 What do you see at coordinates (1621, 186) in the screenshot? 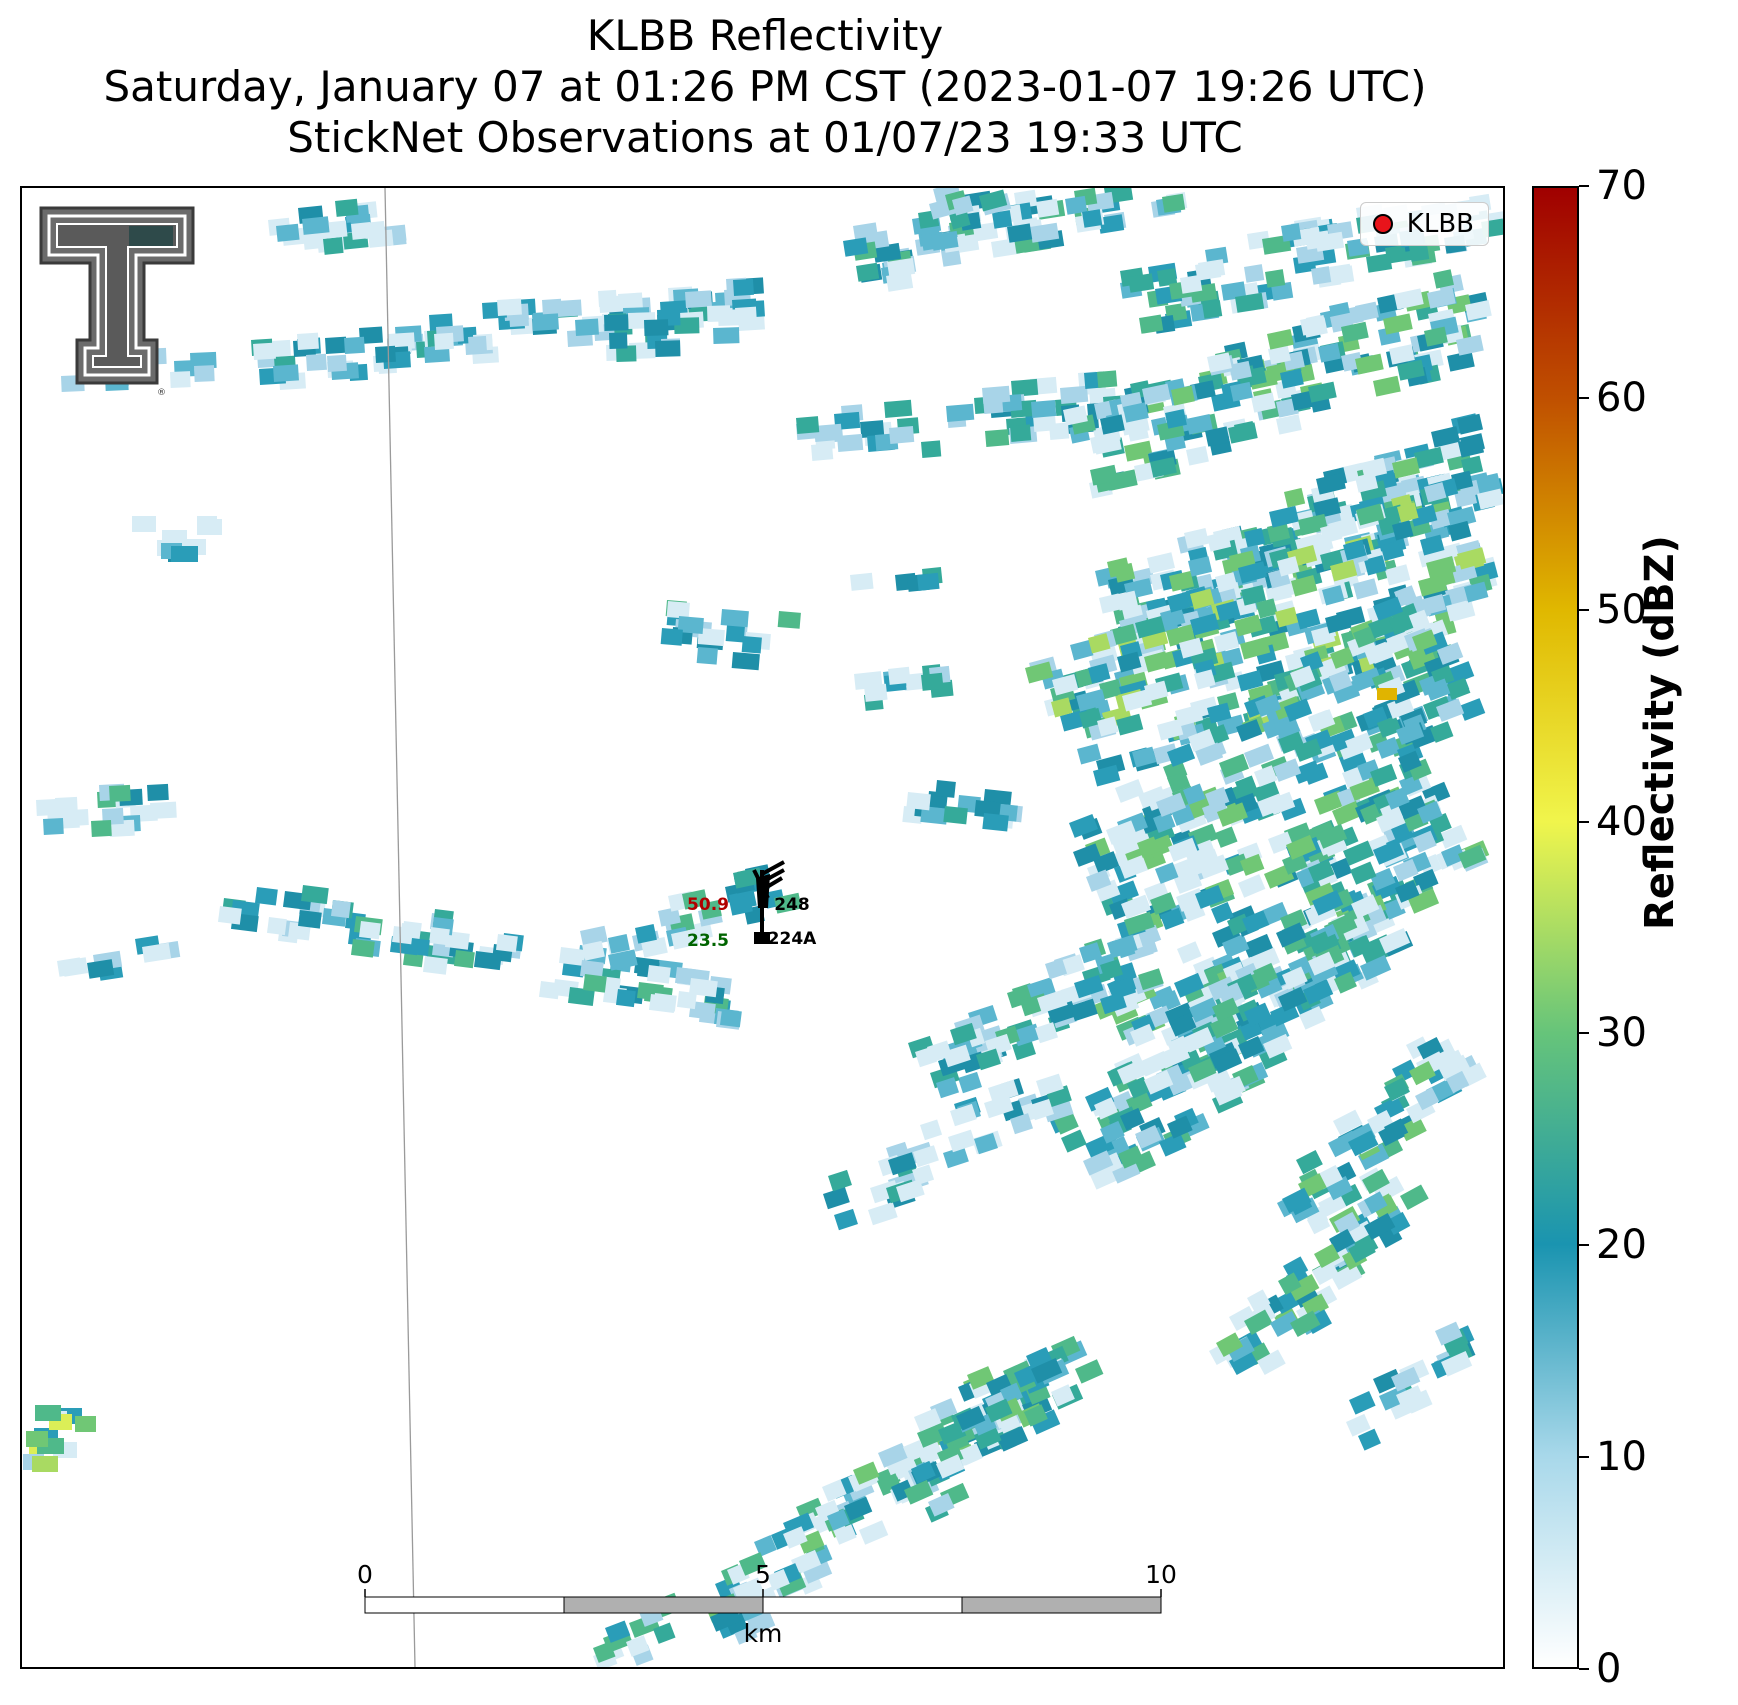
I see `colorbar-tick-label: 70` at bounding box center [1621, 186].